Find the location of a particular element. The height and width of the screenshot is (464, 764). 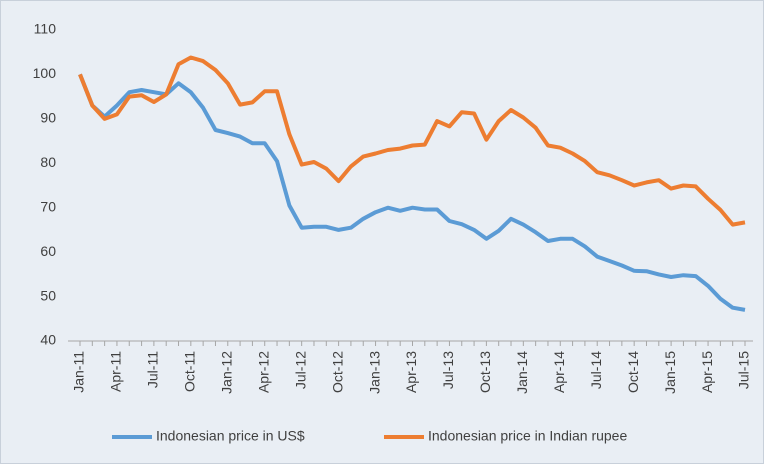

x-tick-label: Jan-15 is located at coordinates (670, 372).